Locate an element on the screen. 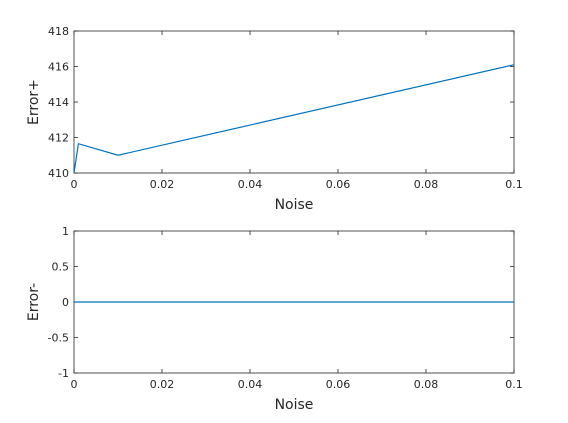  y-tick-label: -0.5 is located at coordinates (58, 338).